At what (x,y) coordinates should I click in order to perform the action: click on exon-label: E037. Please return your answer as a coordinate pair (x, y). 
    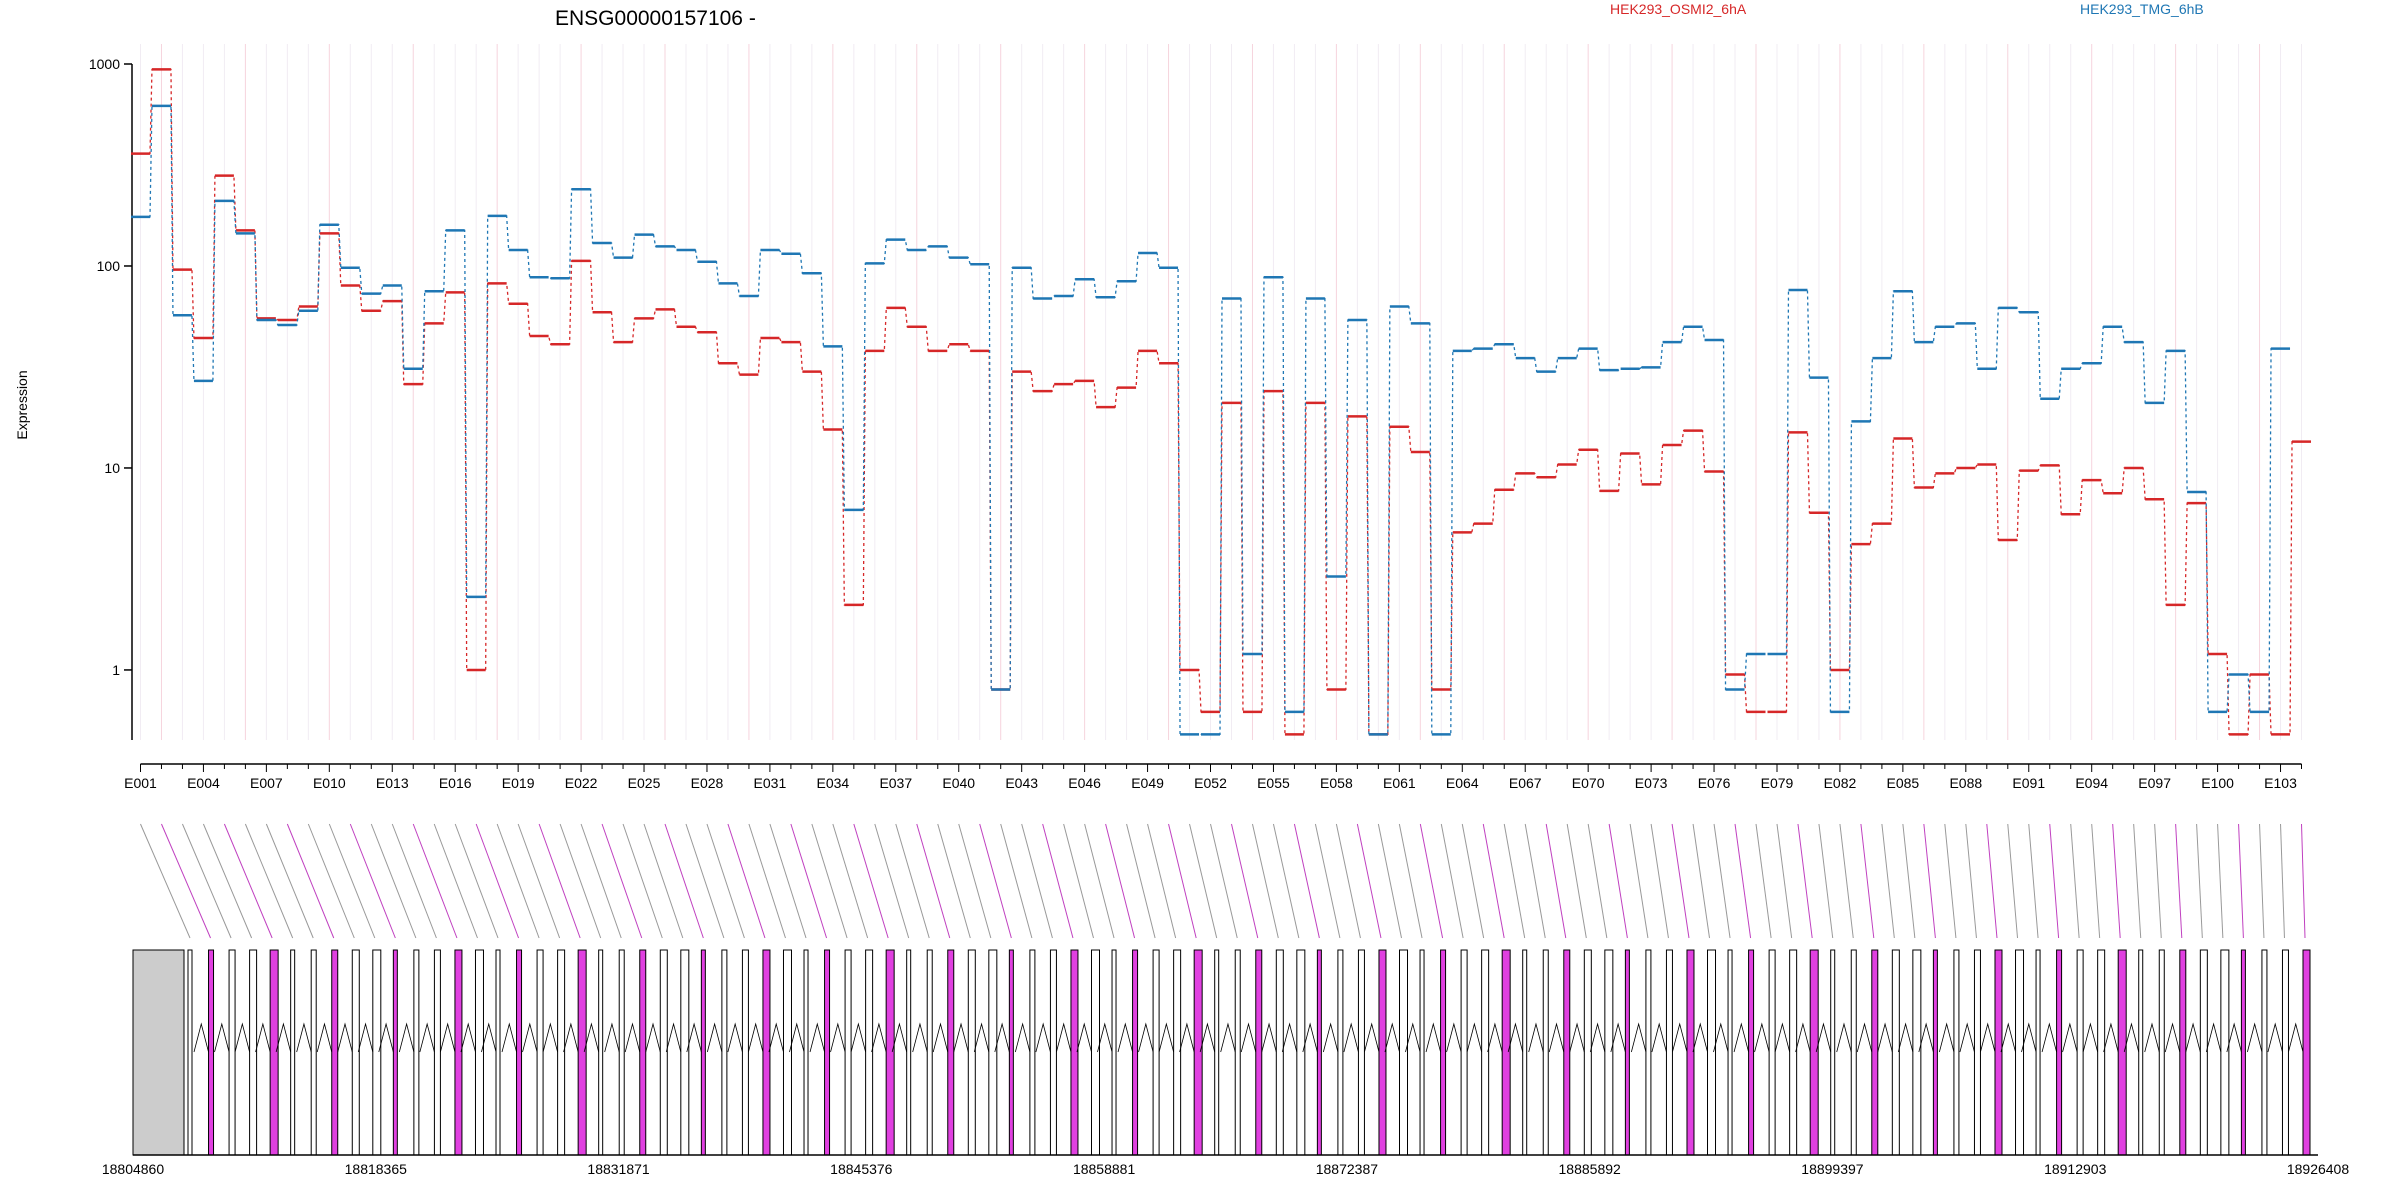
    Looking at the image, I should click on (895, 783).